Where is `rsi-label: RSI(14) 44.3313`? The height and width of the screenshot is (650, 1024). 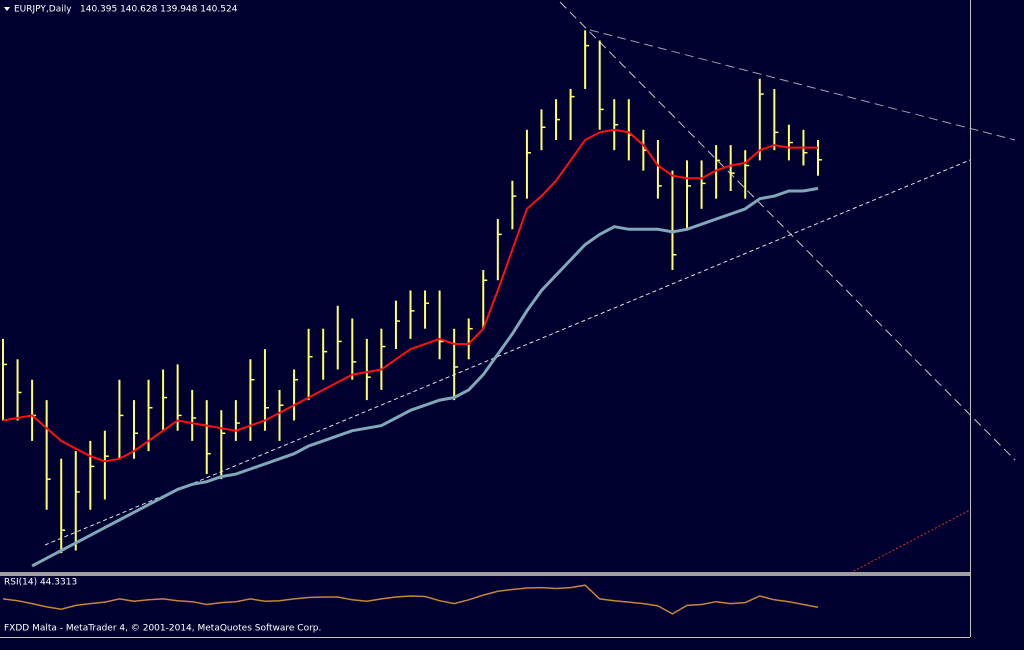
rsi-label: RSI(14) 44.3313 is located at coordinates (40, 583).